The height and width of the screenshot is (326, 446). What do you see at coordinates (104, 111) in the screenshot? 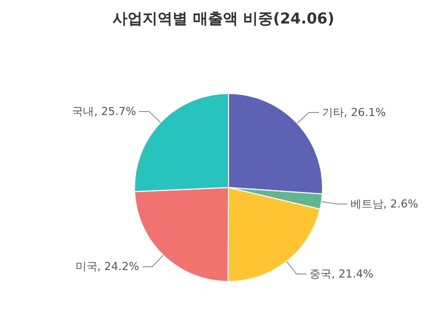
I see `slice-label: 국내, 25.7%` at bounding box center [104, 111].